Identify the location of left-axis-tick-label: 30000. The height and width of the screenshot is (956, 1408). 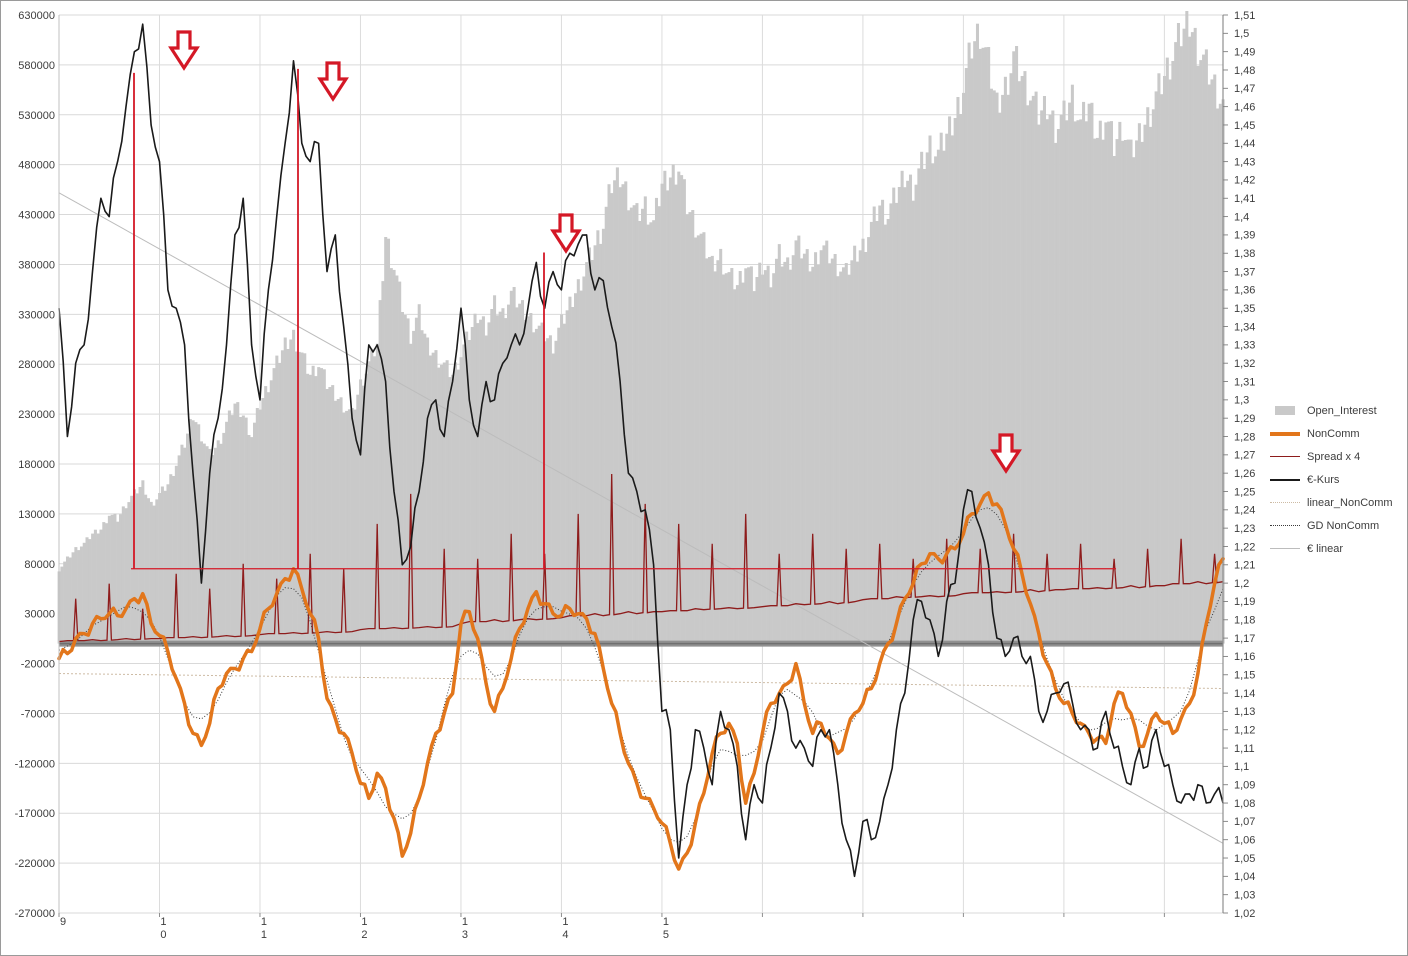
(39, 615).